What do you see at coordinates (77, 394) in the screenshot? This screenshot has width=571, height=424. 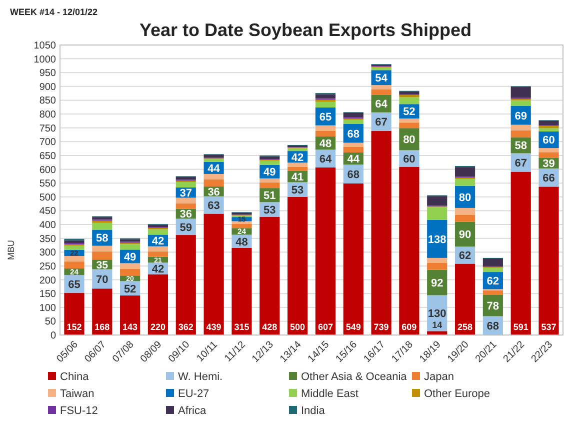 I see `legend-label: Taiwan` at bounding box center [77, 394].